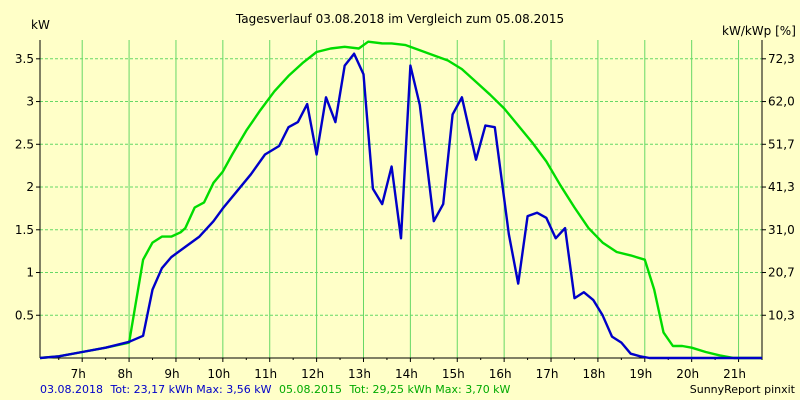 This screenshot has width=800, height=400. What do you see at coordinates (124, 374) in the screenshot?
I see `x-tick-label-1: 8h` at bounding box center [124, 374].